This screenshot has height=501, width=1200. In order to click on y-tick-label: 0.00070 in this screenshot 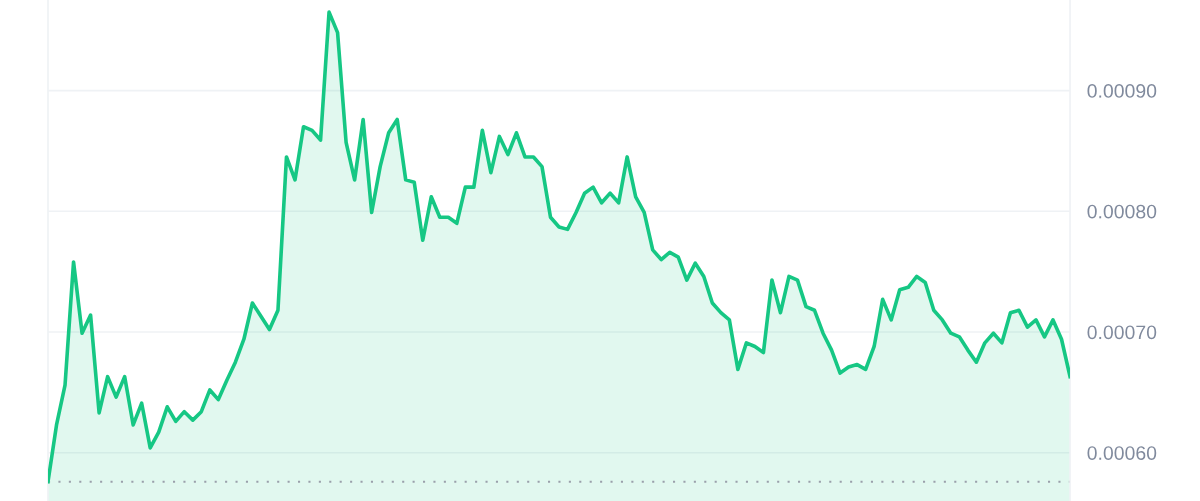, I will do `click(1122, 332)`.